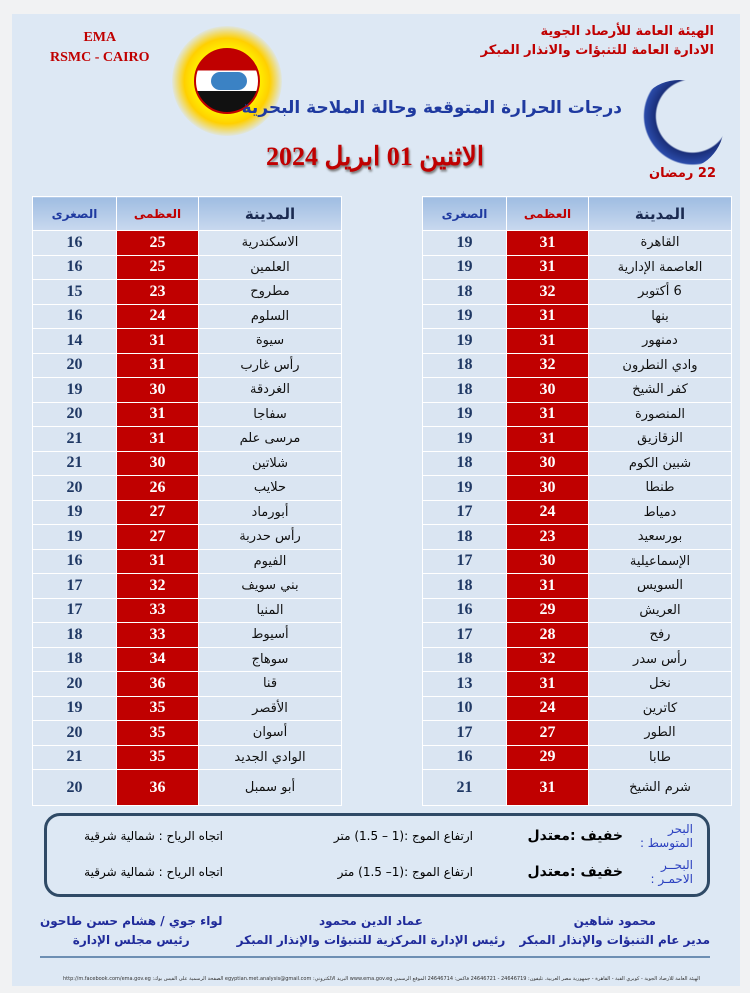 Image resolution: width=750 pixels, height=993 pixels. What do you see at coordinates (187, 365) in the screenshot?
I see `table-row: رأس غارب 31 20` at bounding box center [187, 365].